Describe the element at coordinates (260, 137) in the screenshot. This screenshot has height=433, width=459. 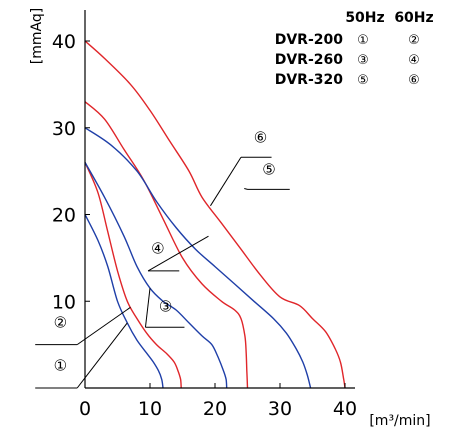
I see `callout-label-6: ⑥` at that location.